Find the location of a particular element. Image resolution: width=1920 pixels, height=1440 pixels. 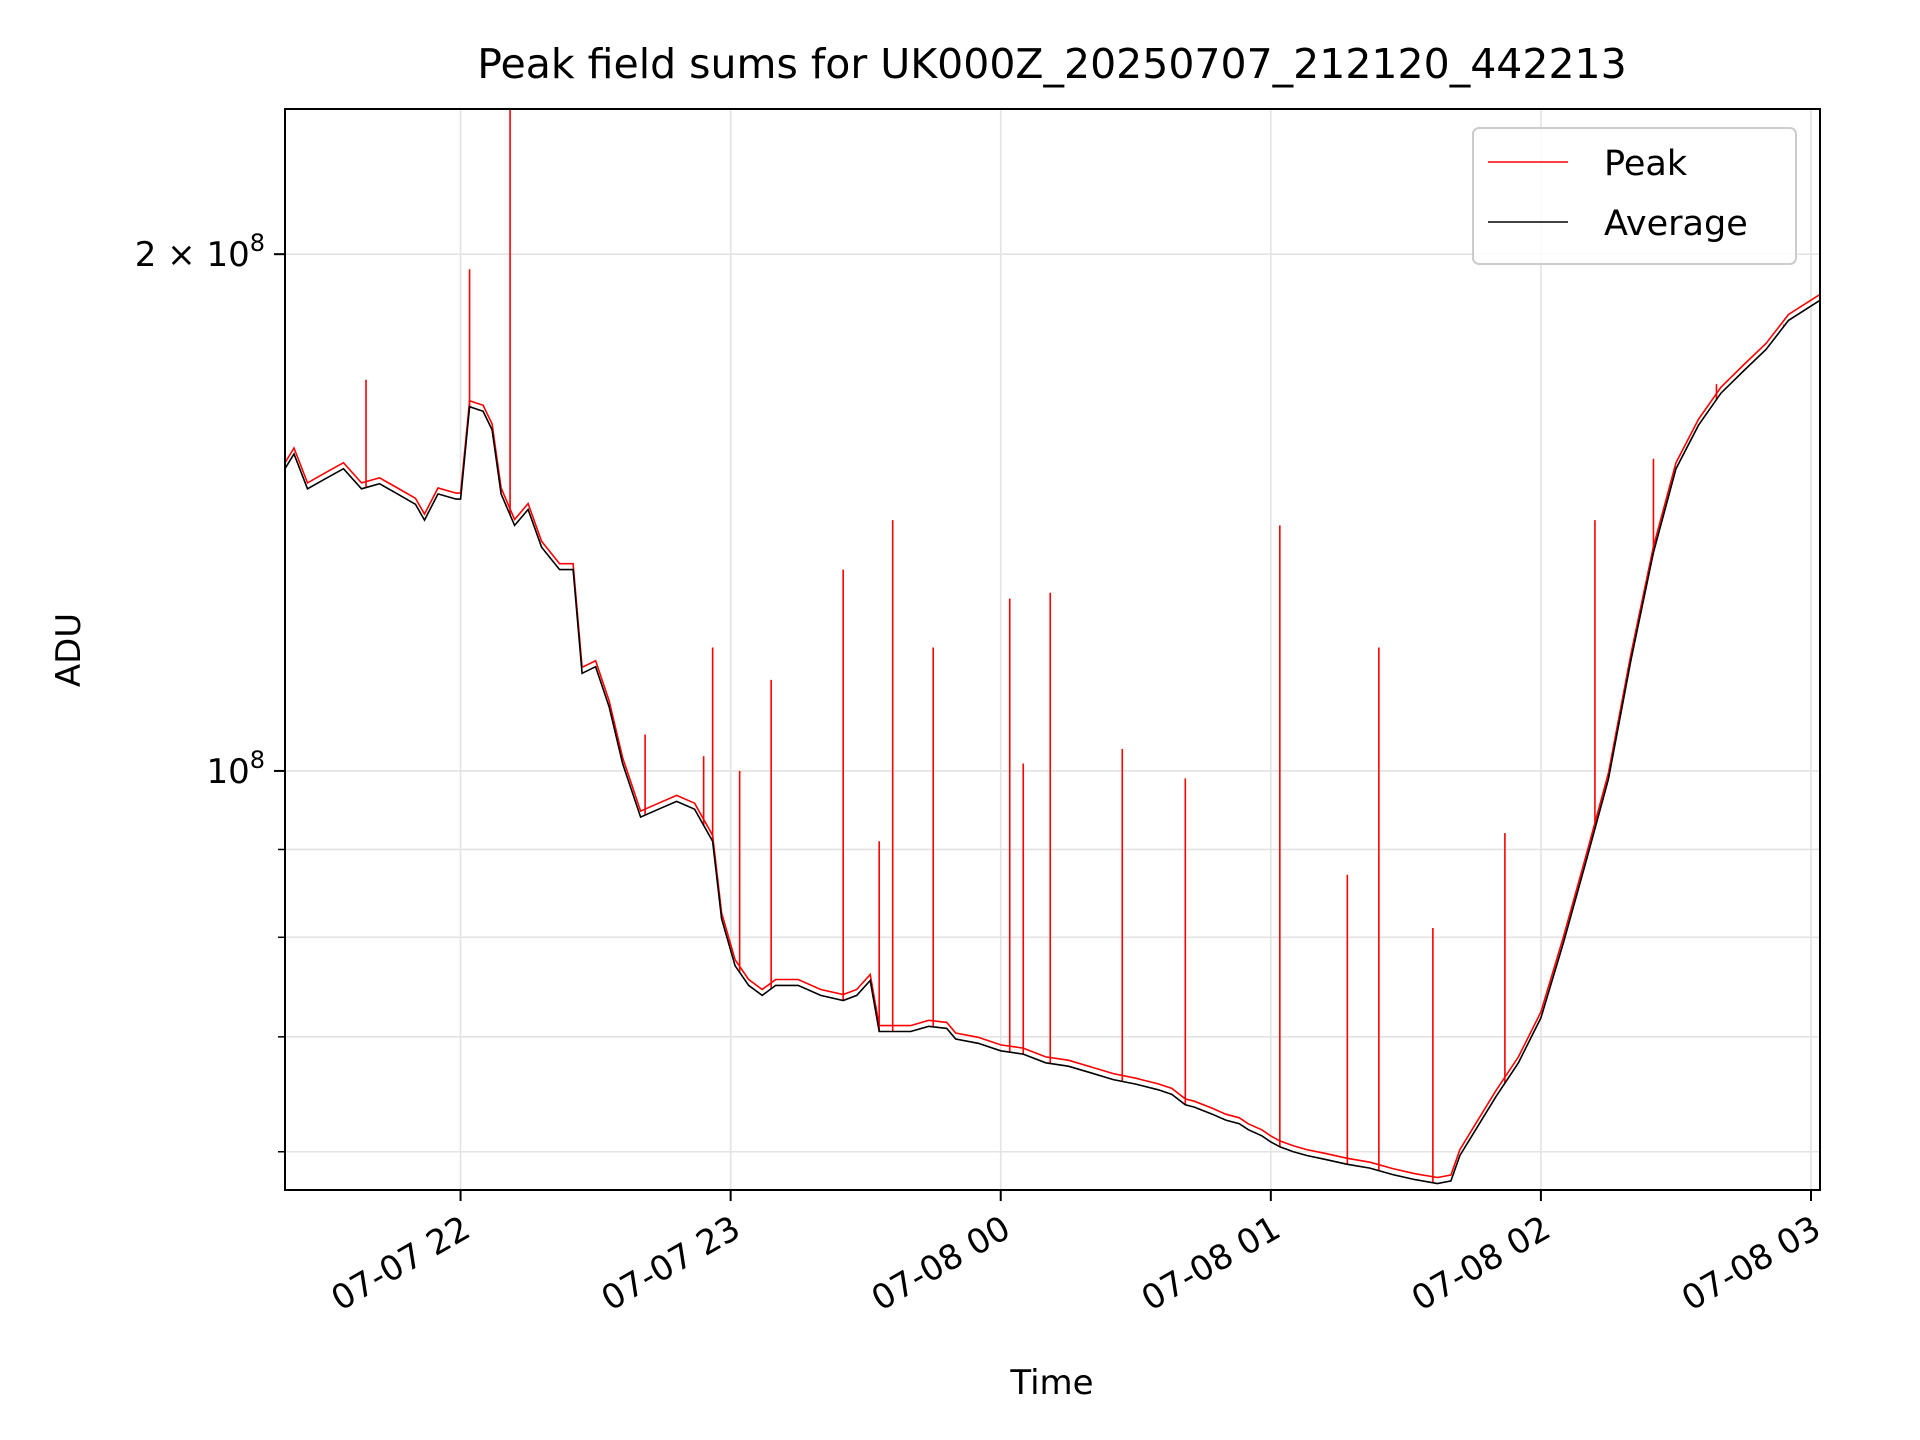

legend-label-peak: Peak is located at coordinates (1646, 164).